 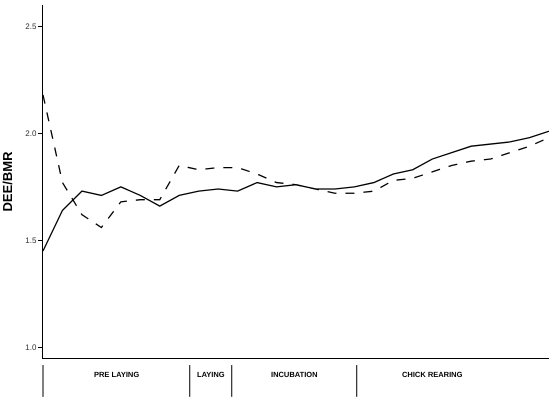 I want to click on y-tick-label: 1.0, so click(x=31, y=347).